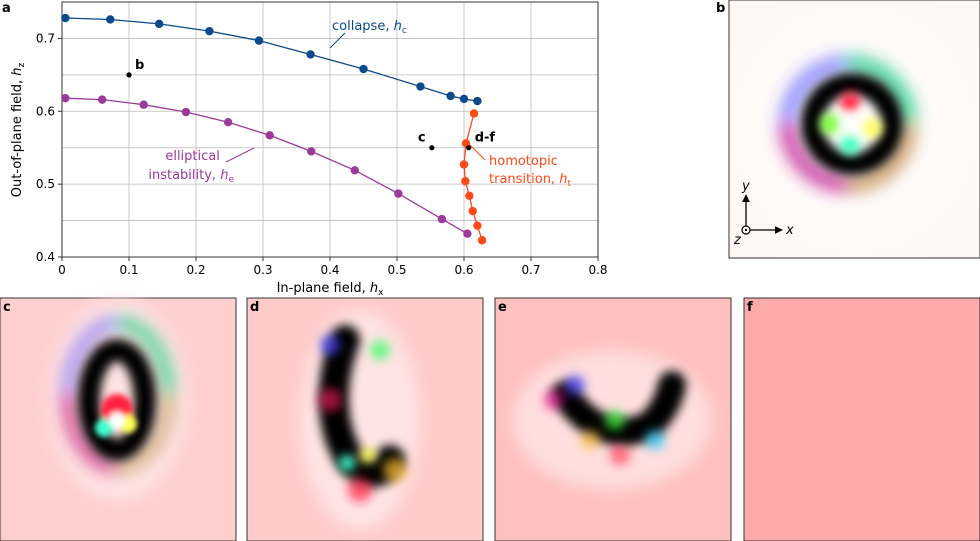 Image resolution: width=980 pixels, height=541 pixels. I want to click on x-tick-label: 0.8, so click(597, 270).